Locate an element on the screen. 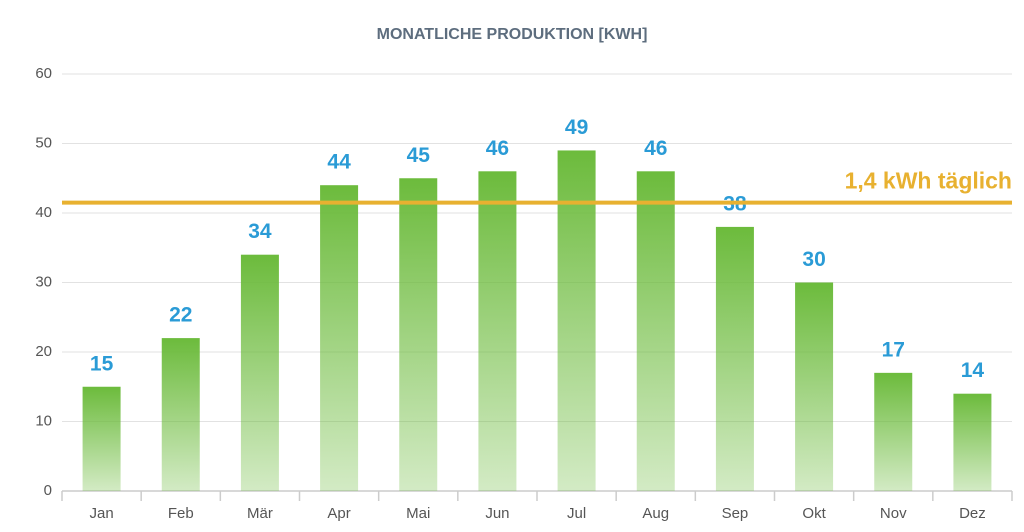 Image resolution: width=1024 pixels, height=532 pixels. x-tick-label: Jan is located at coordinates (101, 513).